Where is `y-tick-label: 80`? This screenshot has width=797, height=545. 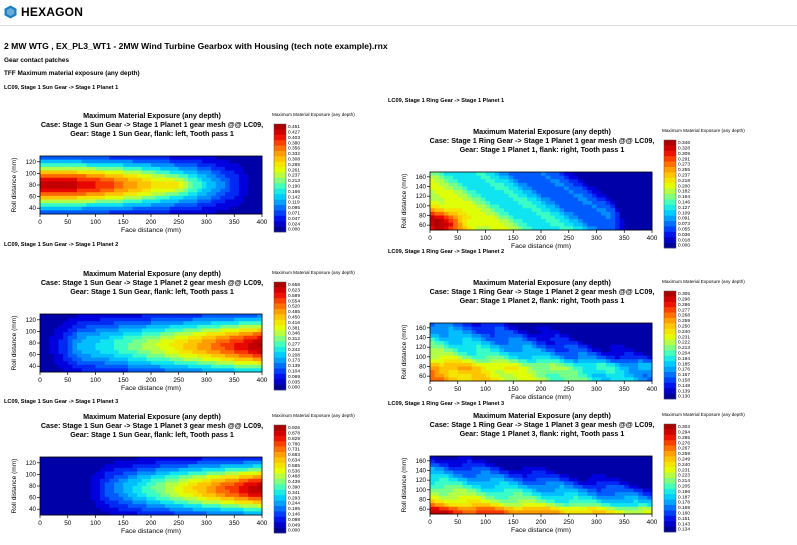
y-tick-label: 80 is located at coordinates (422, 367).